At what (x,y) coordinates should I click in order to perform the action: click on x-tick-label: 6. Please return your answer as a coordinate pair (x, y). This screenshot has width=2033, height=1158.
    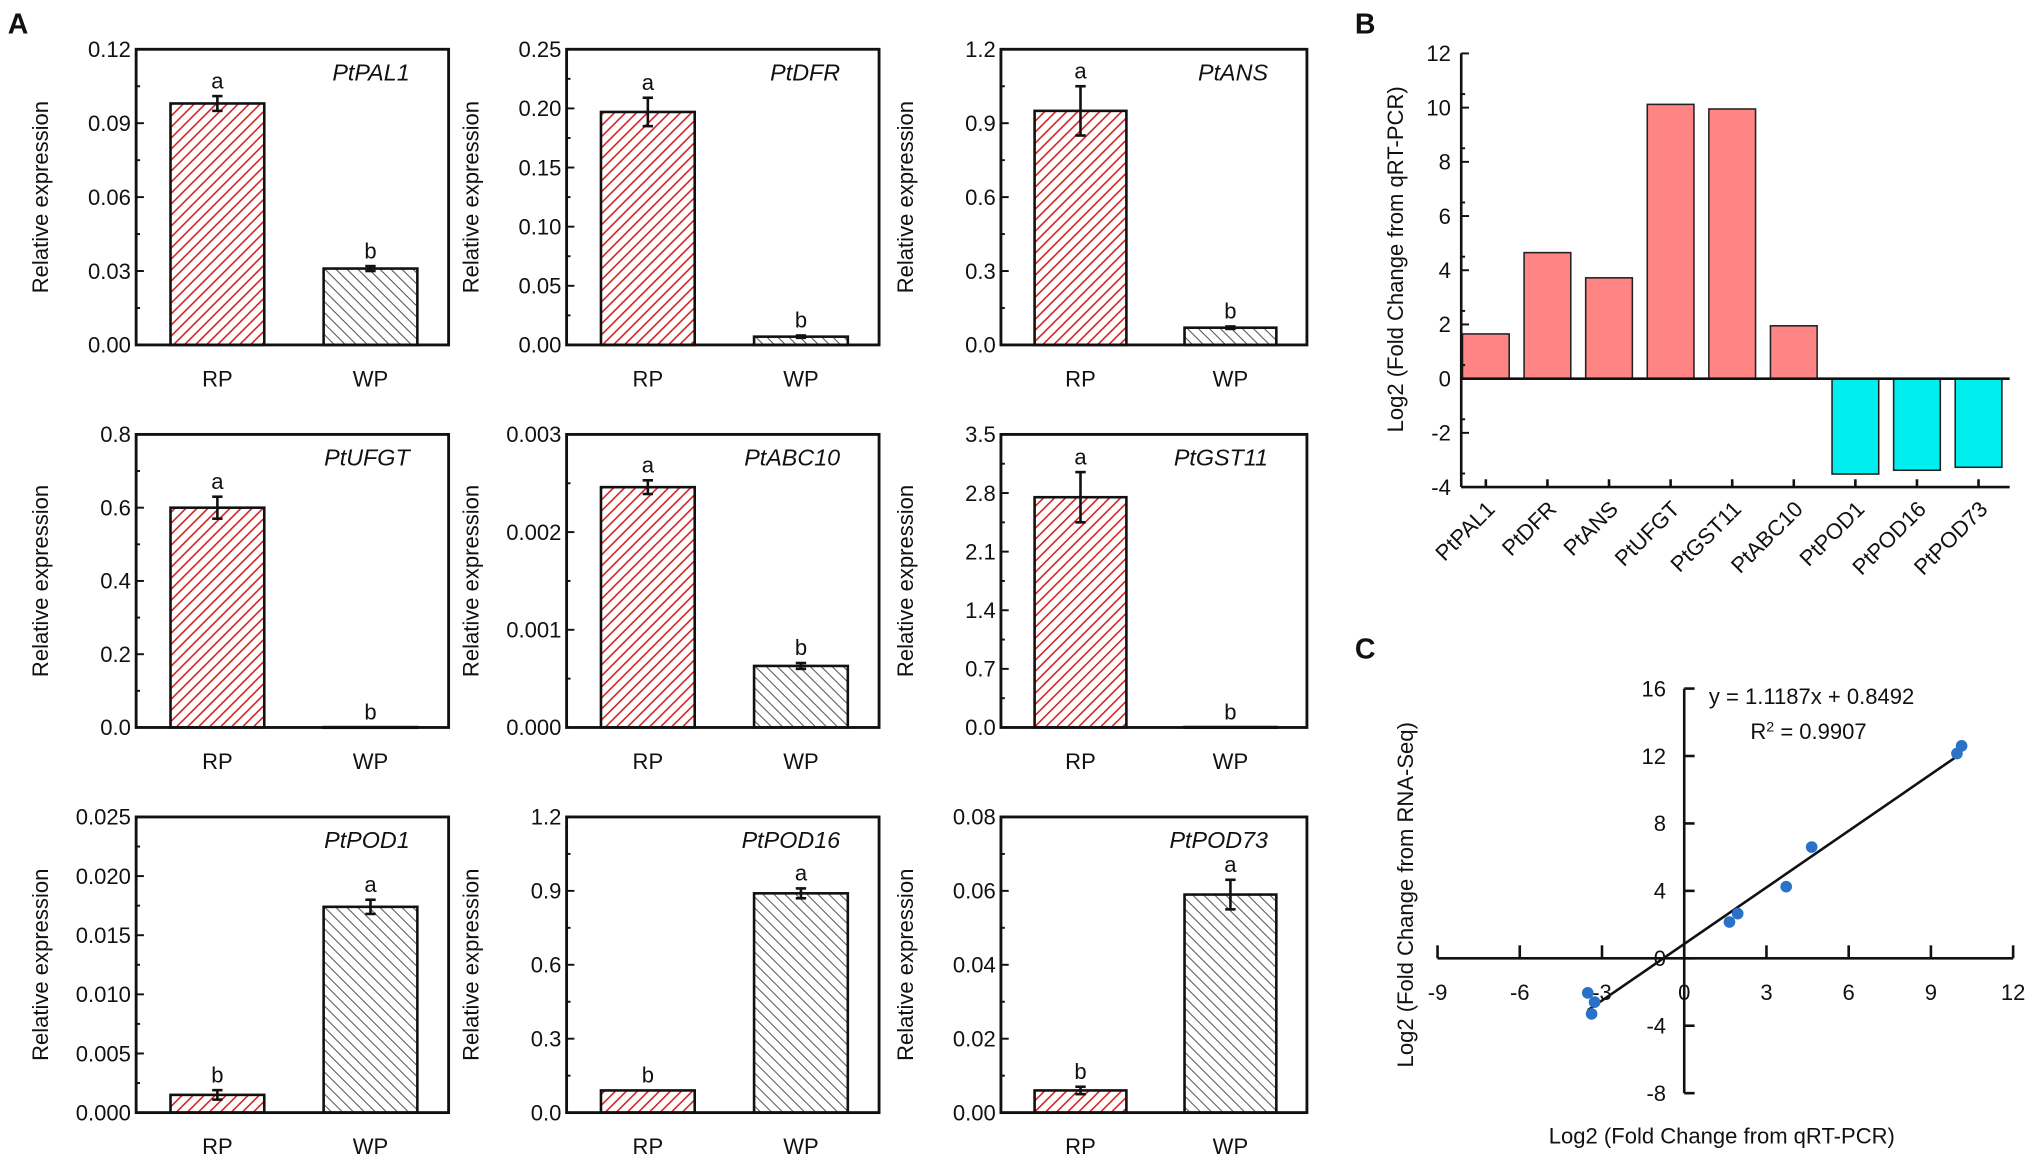
    Looking at the image, I should click on (1849, 992).